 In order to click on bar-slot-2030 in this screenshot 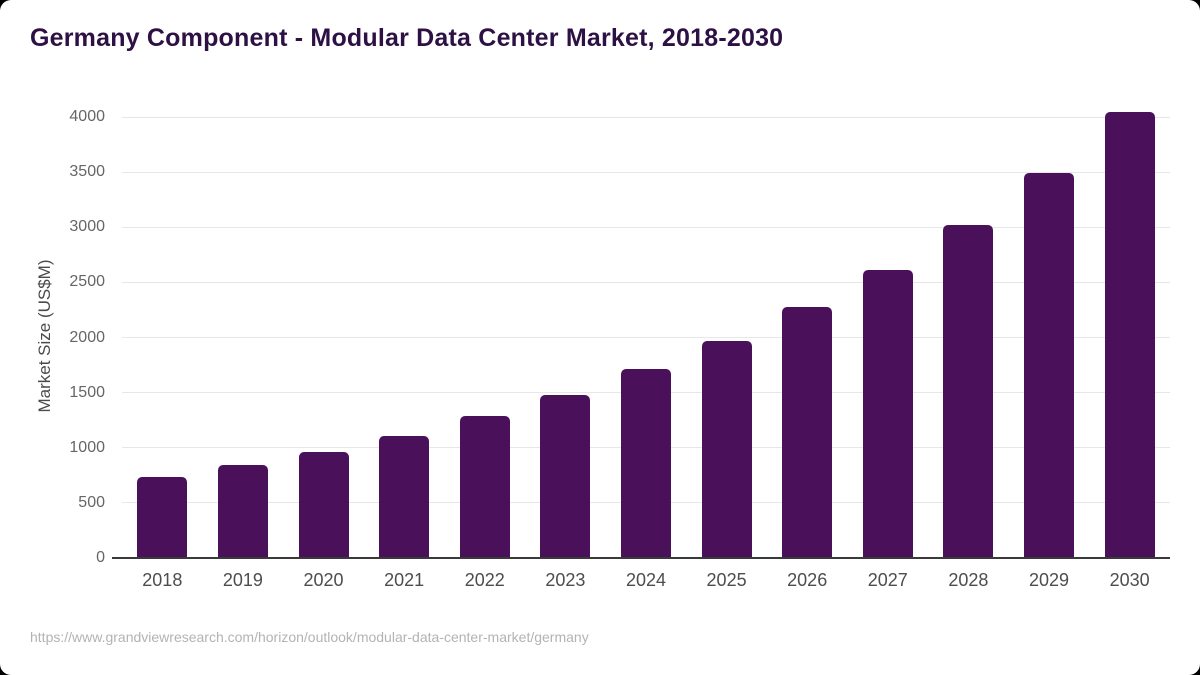, I will do `click(1129, 328)`.